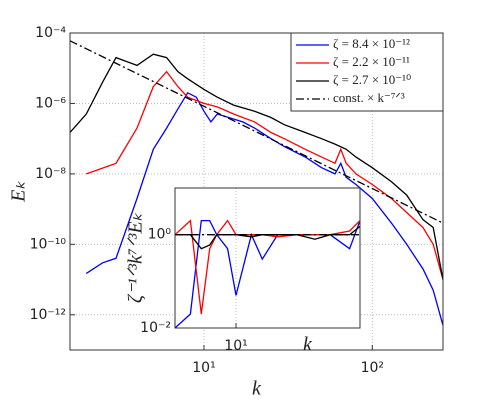 The height and width of the screenshot is (411, 491). What do you see at coordinates (50, 33) in the screenshot?
I see `y-tick-label: 10⁻⁴` at bounding box center [50, 33].